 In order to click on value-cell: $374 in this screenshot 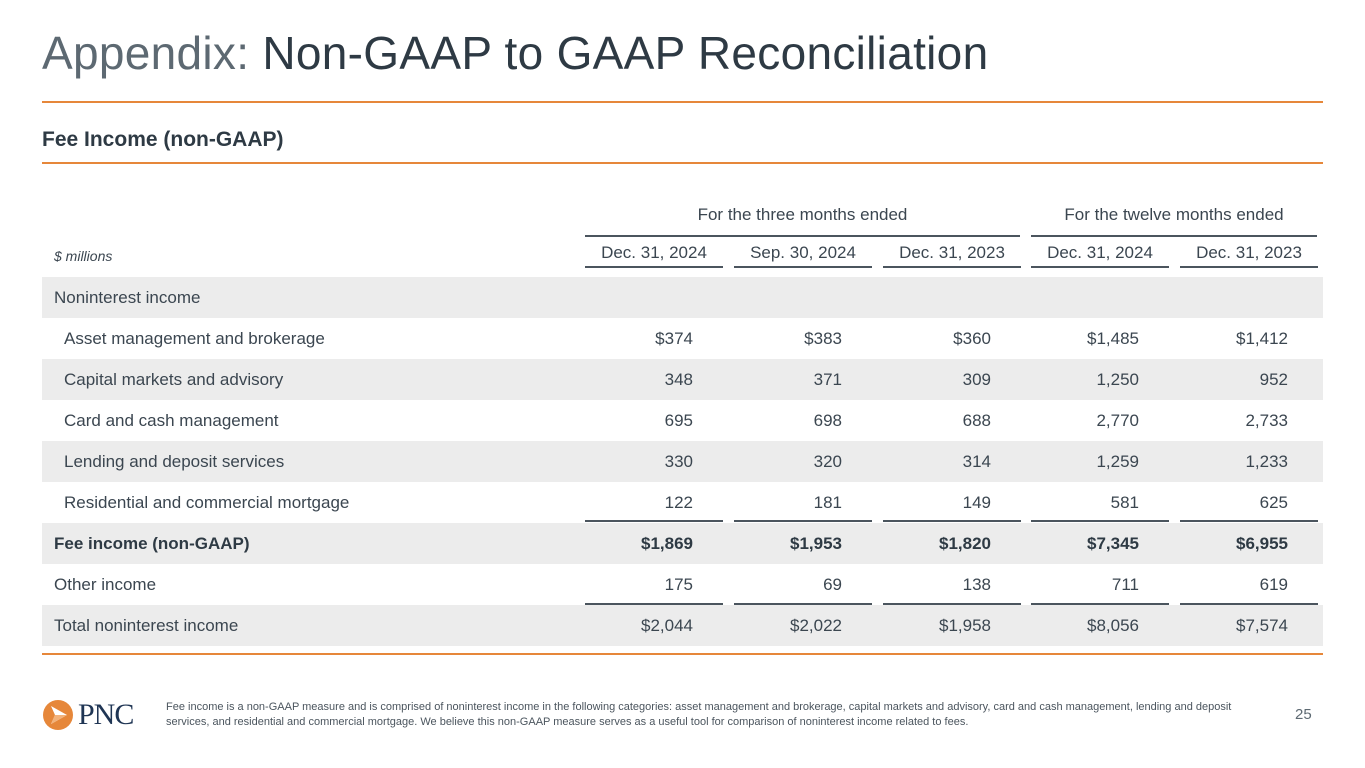, I will do `click(674, 338)`.